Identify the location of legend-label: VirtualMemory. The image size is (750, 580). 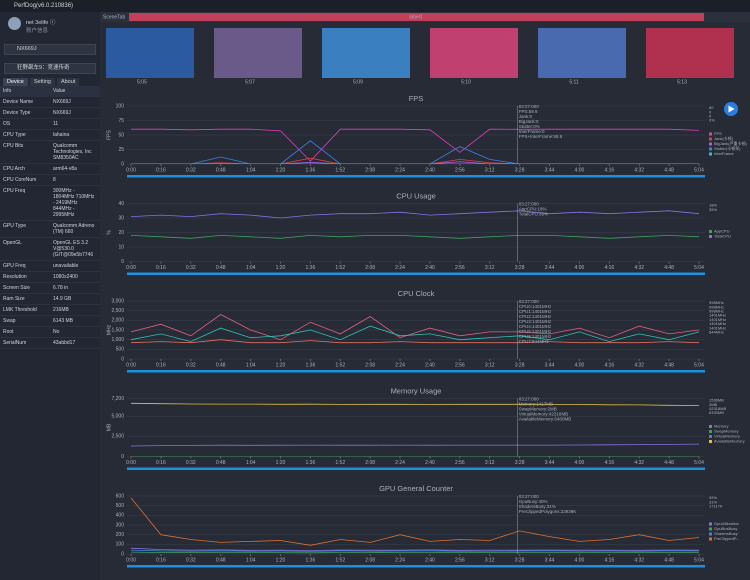
(727, 436).